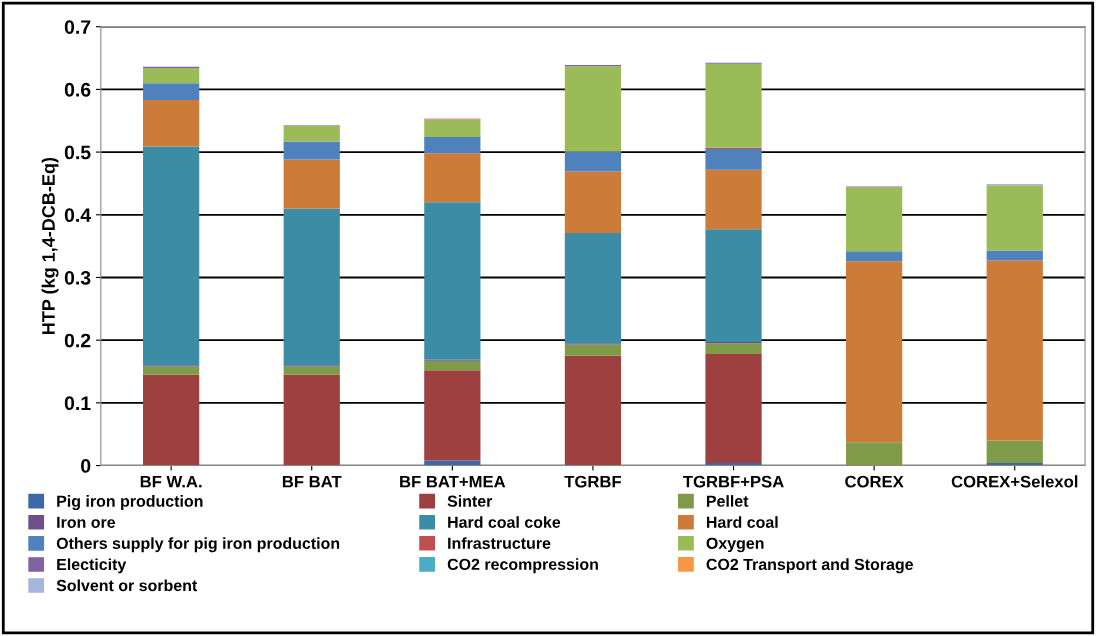 The width and height of the screenshot is (1096, 636). Describe the element at coordinates (504, 522) in the screenshot. I see `legend-label: Hard coal coke` at that location.